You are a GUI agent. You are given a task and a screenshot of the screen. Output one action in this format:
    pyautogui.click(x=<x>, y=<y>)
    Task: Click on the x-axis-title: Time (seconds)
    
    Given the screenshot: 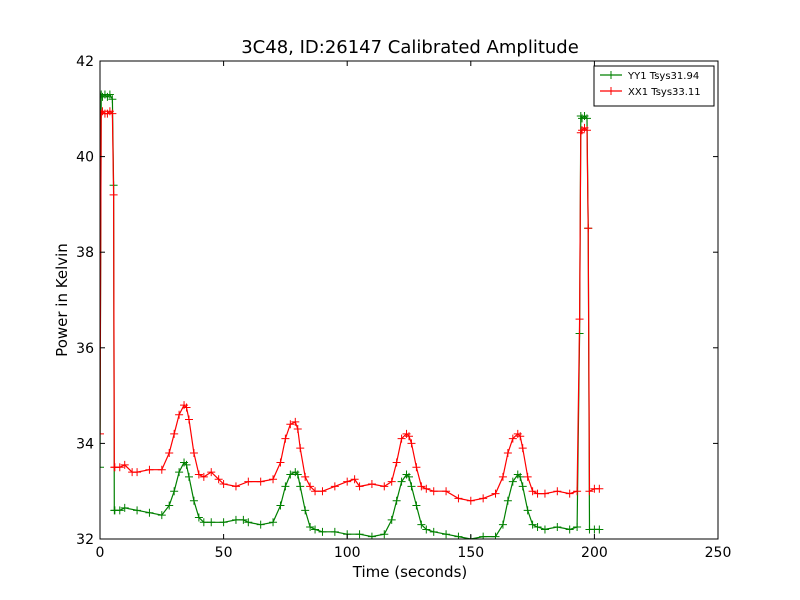 What is the action you would take?
    pyautogui.click(x=410, y=572)
    